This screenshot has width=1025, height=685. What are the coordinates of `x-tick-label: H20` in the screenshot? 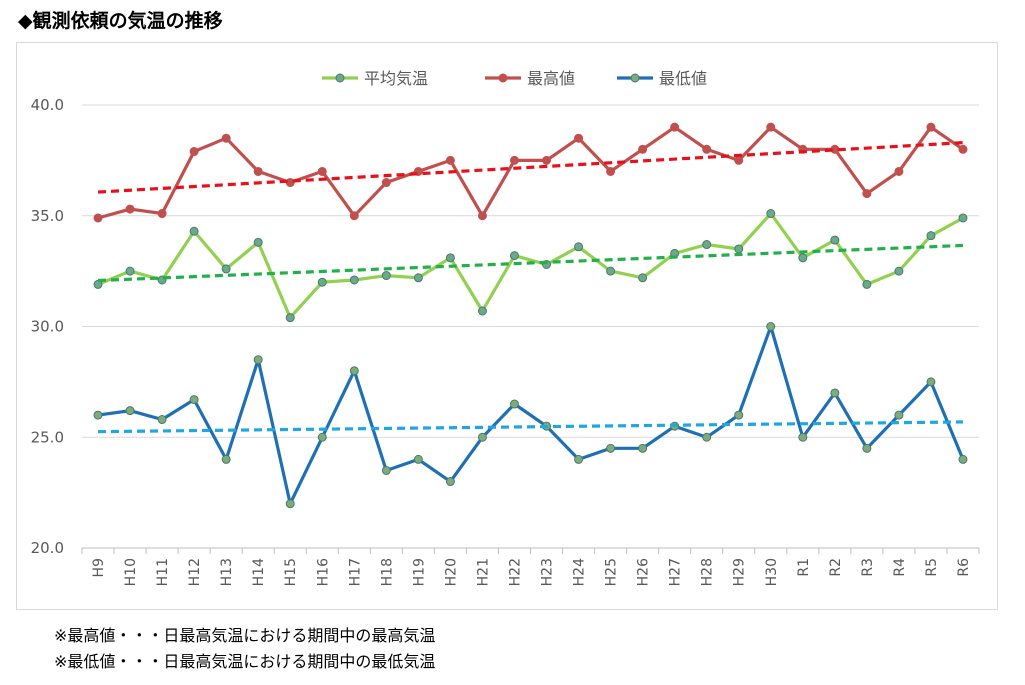 It's located at (451, 572).